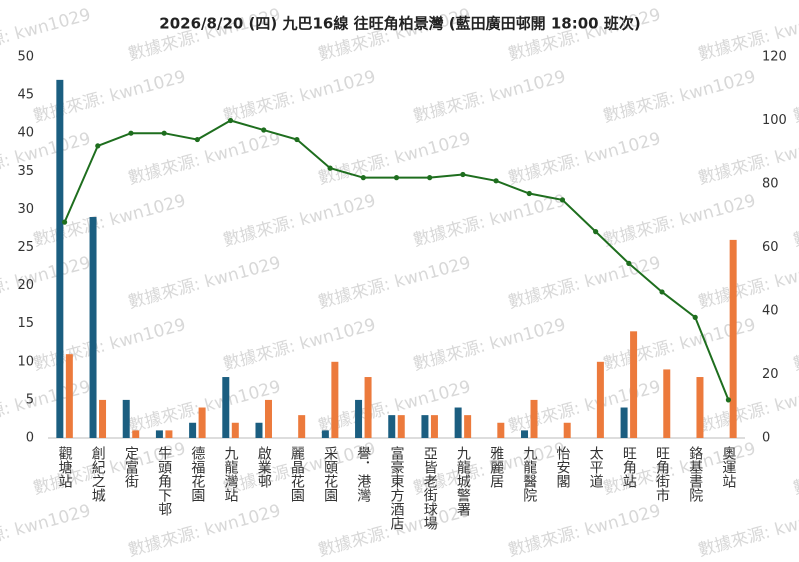  I want to click on x-tick-label: 采頤花園, so click(330, 474).